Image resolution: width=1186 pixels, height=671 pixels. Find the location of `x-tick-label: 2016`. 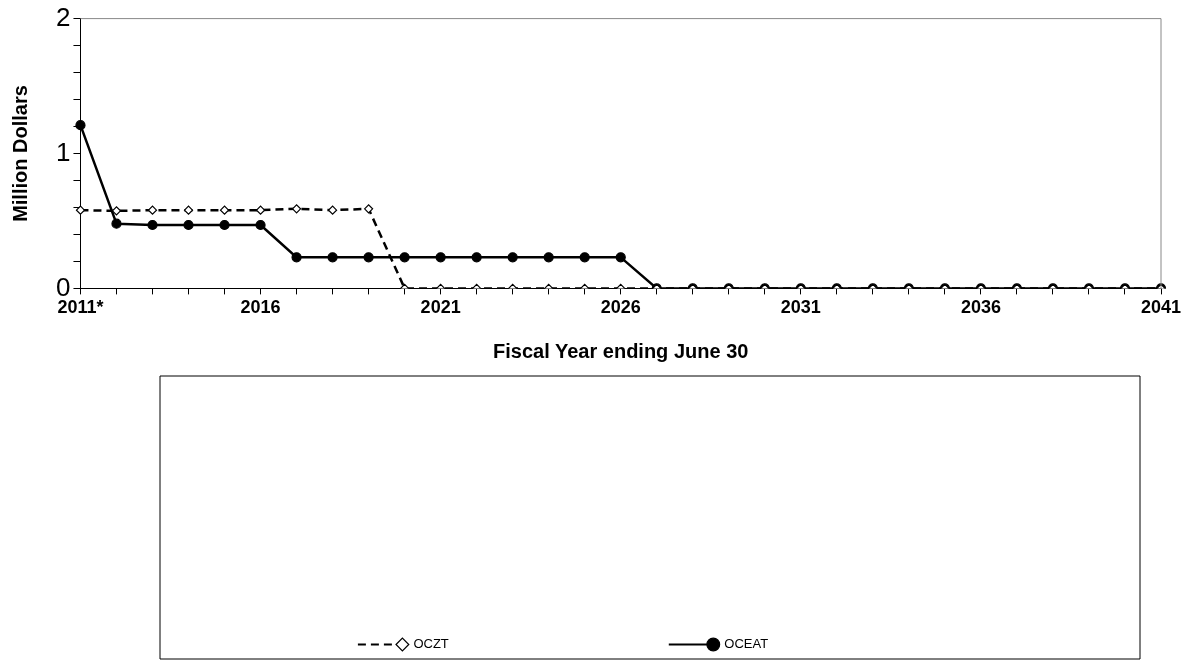

x-tick-label: 2016 is located at coordinates (260, 307).